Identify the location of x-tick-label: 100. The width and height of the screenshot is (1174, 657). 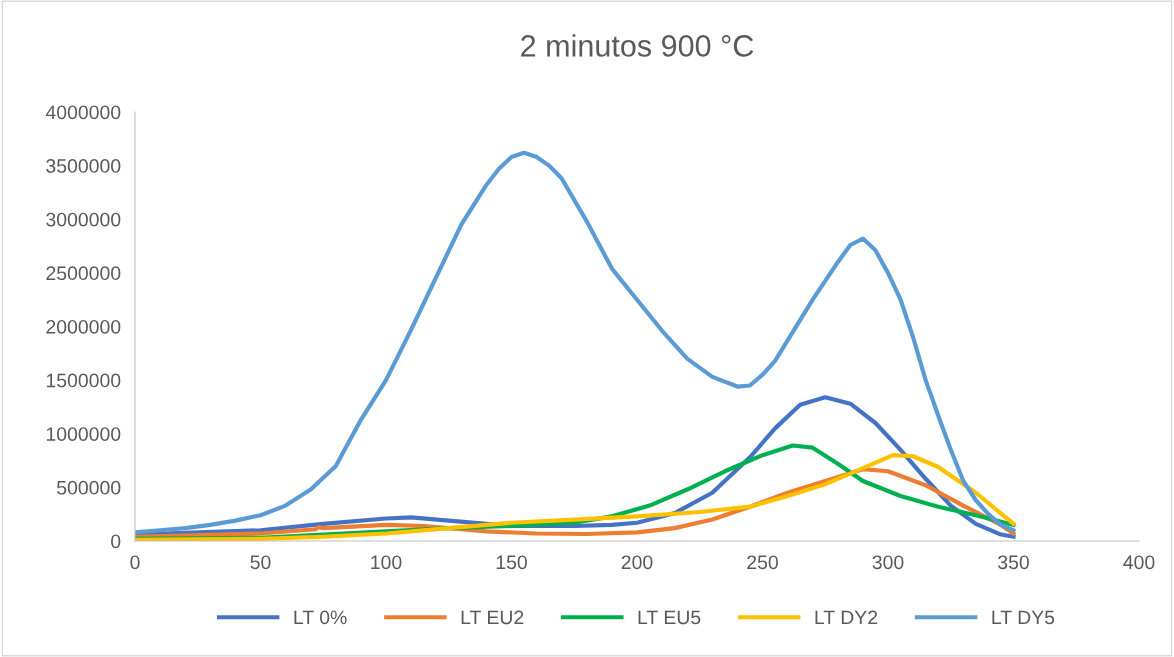
(386, 562).